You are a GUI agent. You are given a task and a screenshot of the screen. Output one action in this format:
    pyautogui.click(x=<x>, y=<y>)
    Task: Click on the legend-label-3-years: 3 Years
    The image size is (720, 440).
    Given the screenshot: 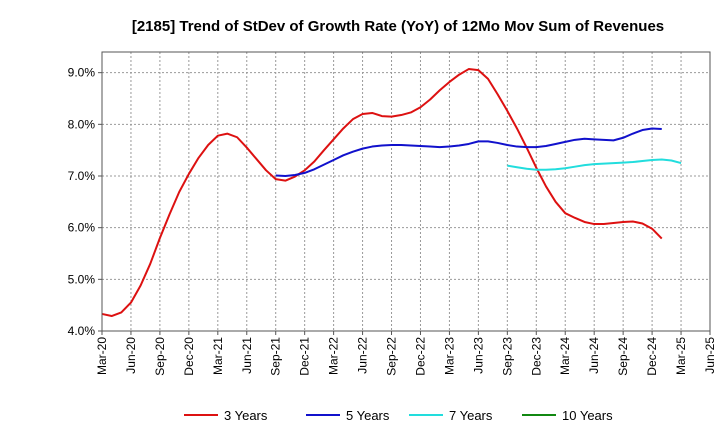 What is the action you would take?
    pyautogui.click(x=246, y=415)
    